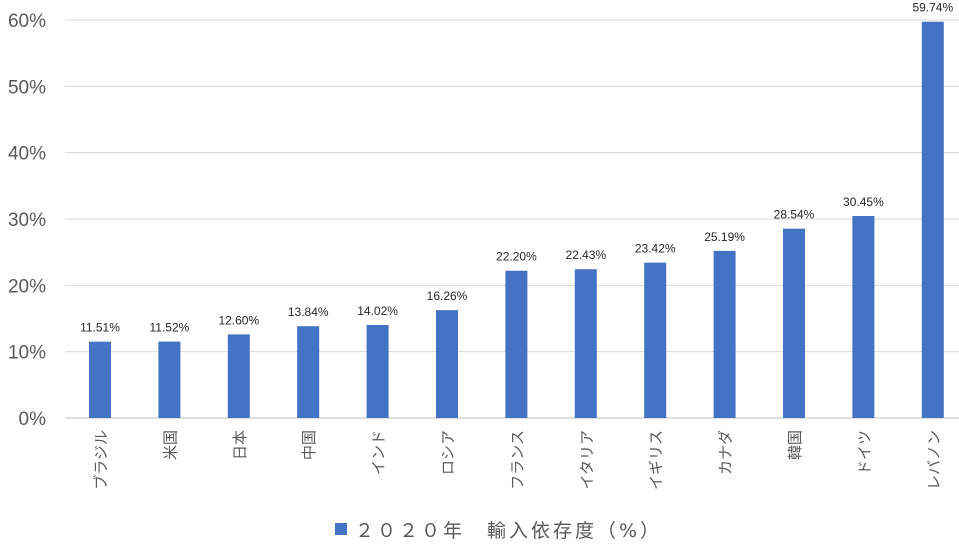  What do you see at coordinates (377, 311) in the screenshot?
I see `data-label: 14.02%` at bounding box center [377, 311].